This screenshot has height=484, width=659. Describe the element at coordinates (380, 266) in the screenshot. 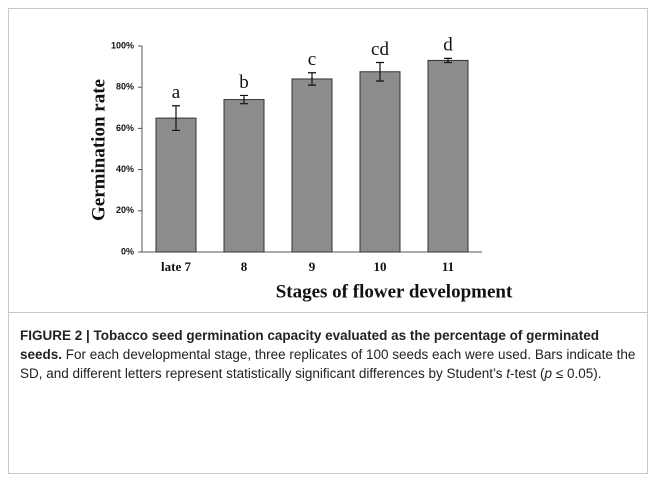

I see `x-tick-label: 10` at that location.